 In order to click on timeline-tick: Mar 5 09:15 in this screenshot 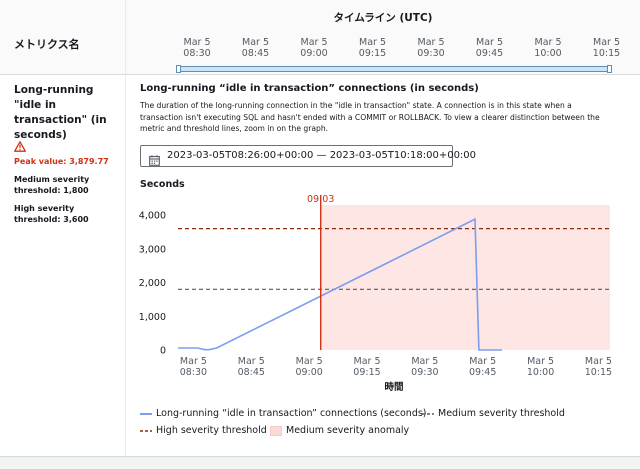, I will do `click(372, 48)`.